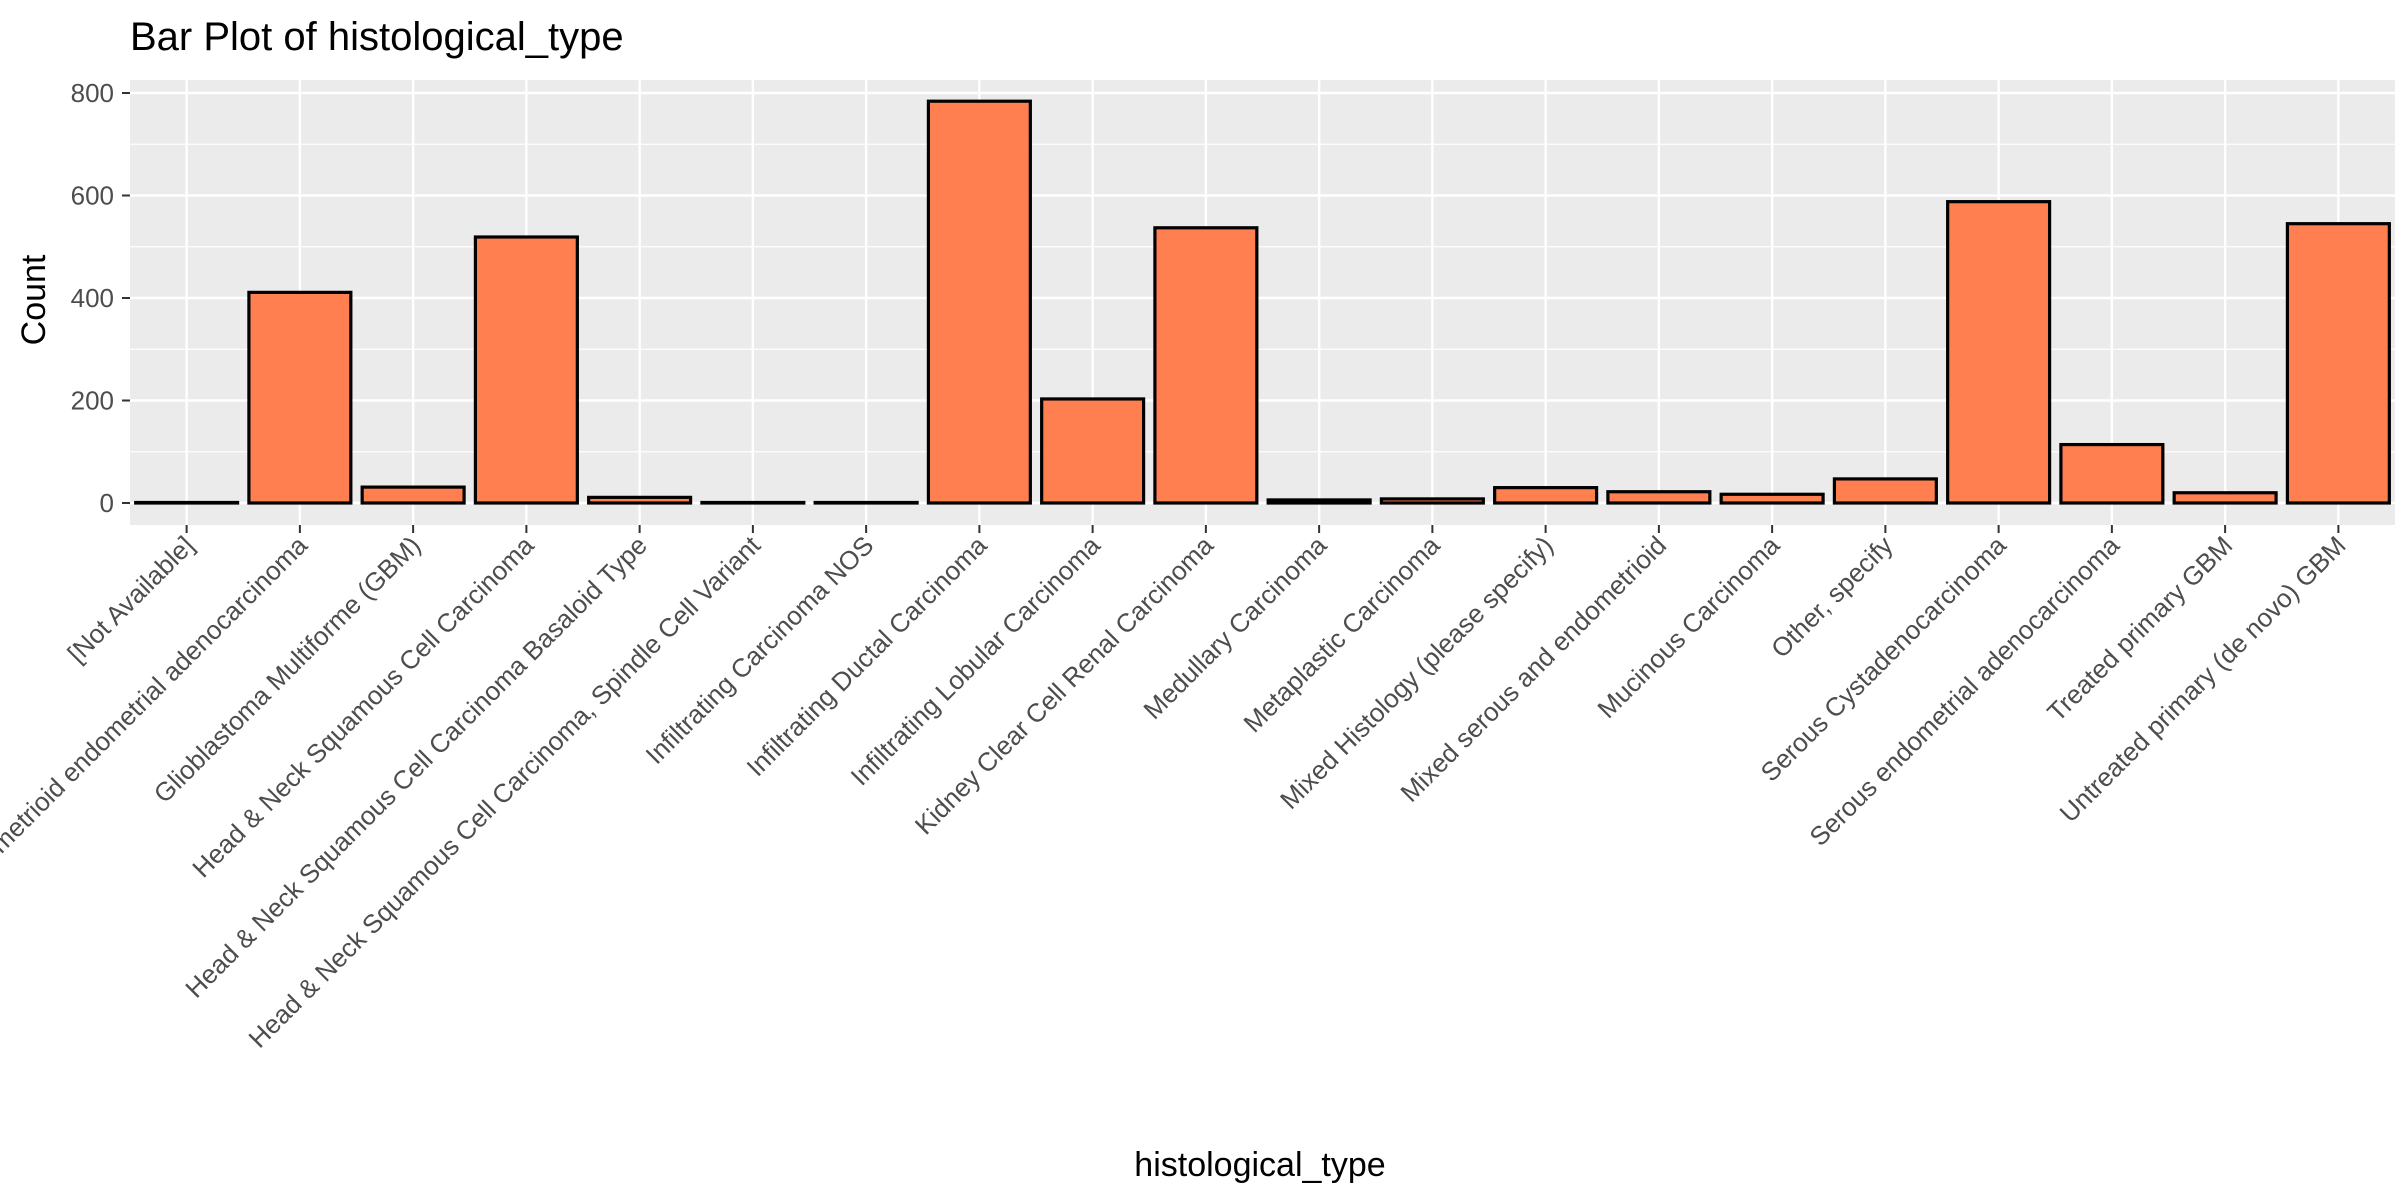 The height and width of the screenshot is (1200, 2400). Describe the element at coordinates (92, 401) in the screenshot. I see `y-tick-label: 200` at that location.